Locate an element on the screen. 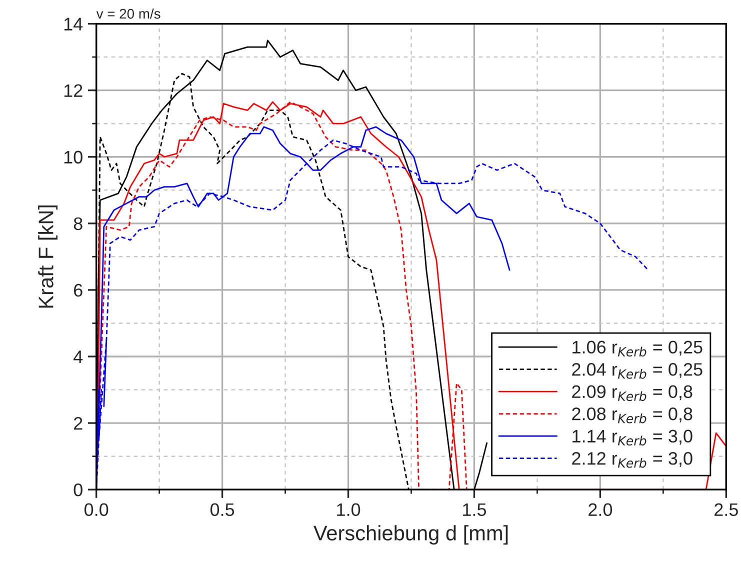 The image size is (741, 566). x-tick-label: 0.0 is located at coordinates (96, 509).